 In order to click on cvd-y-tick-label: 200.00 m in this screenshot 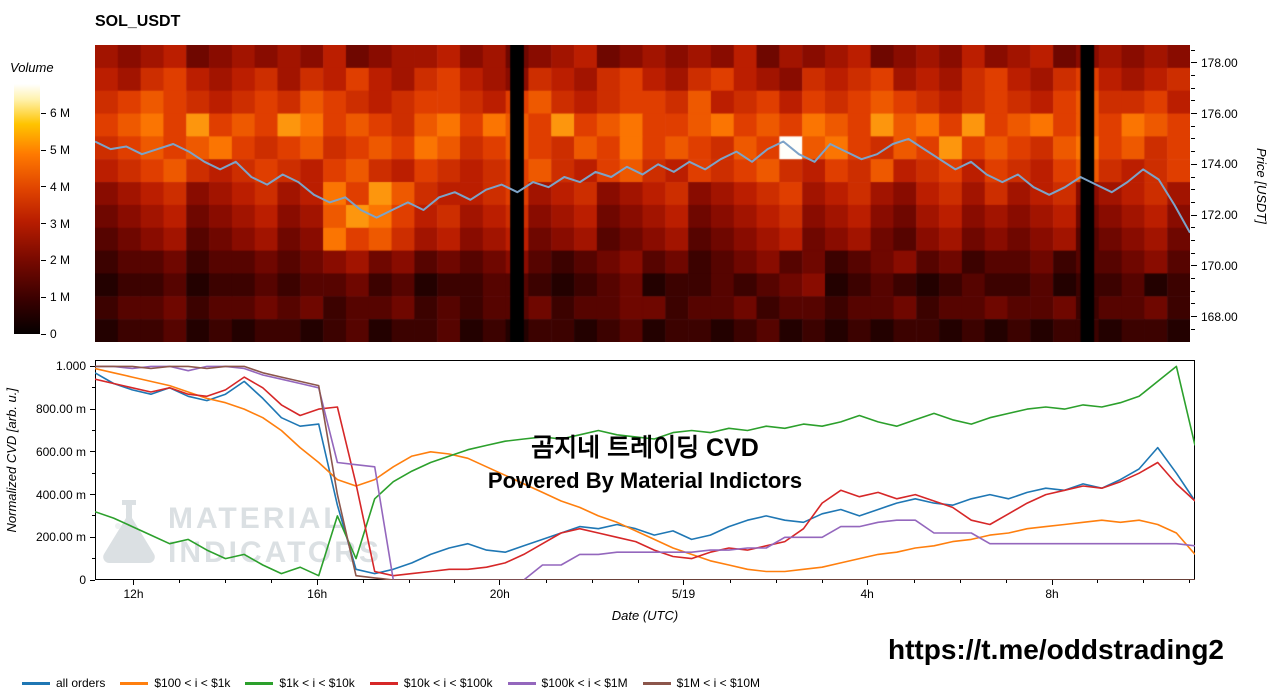, I will do `click(60, 537)`.